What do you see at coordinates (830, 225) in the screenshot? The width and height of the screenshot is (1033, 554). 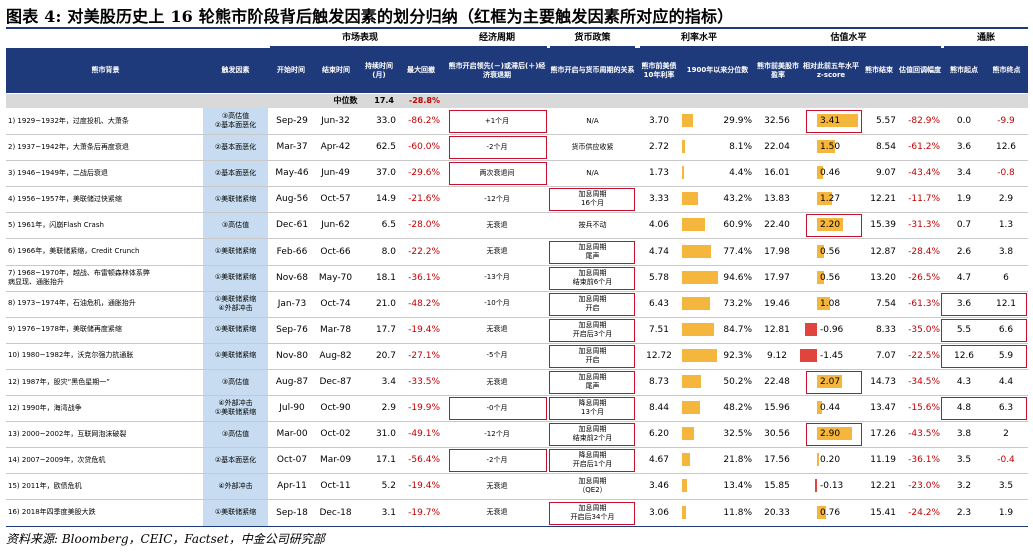 I see `cell-z: 2.20` at bounding box center [830, 225].